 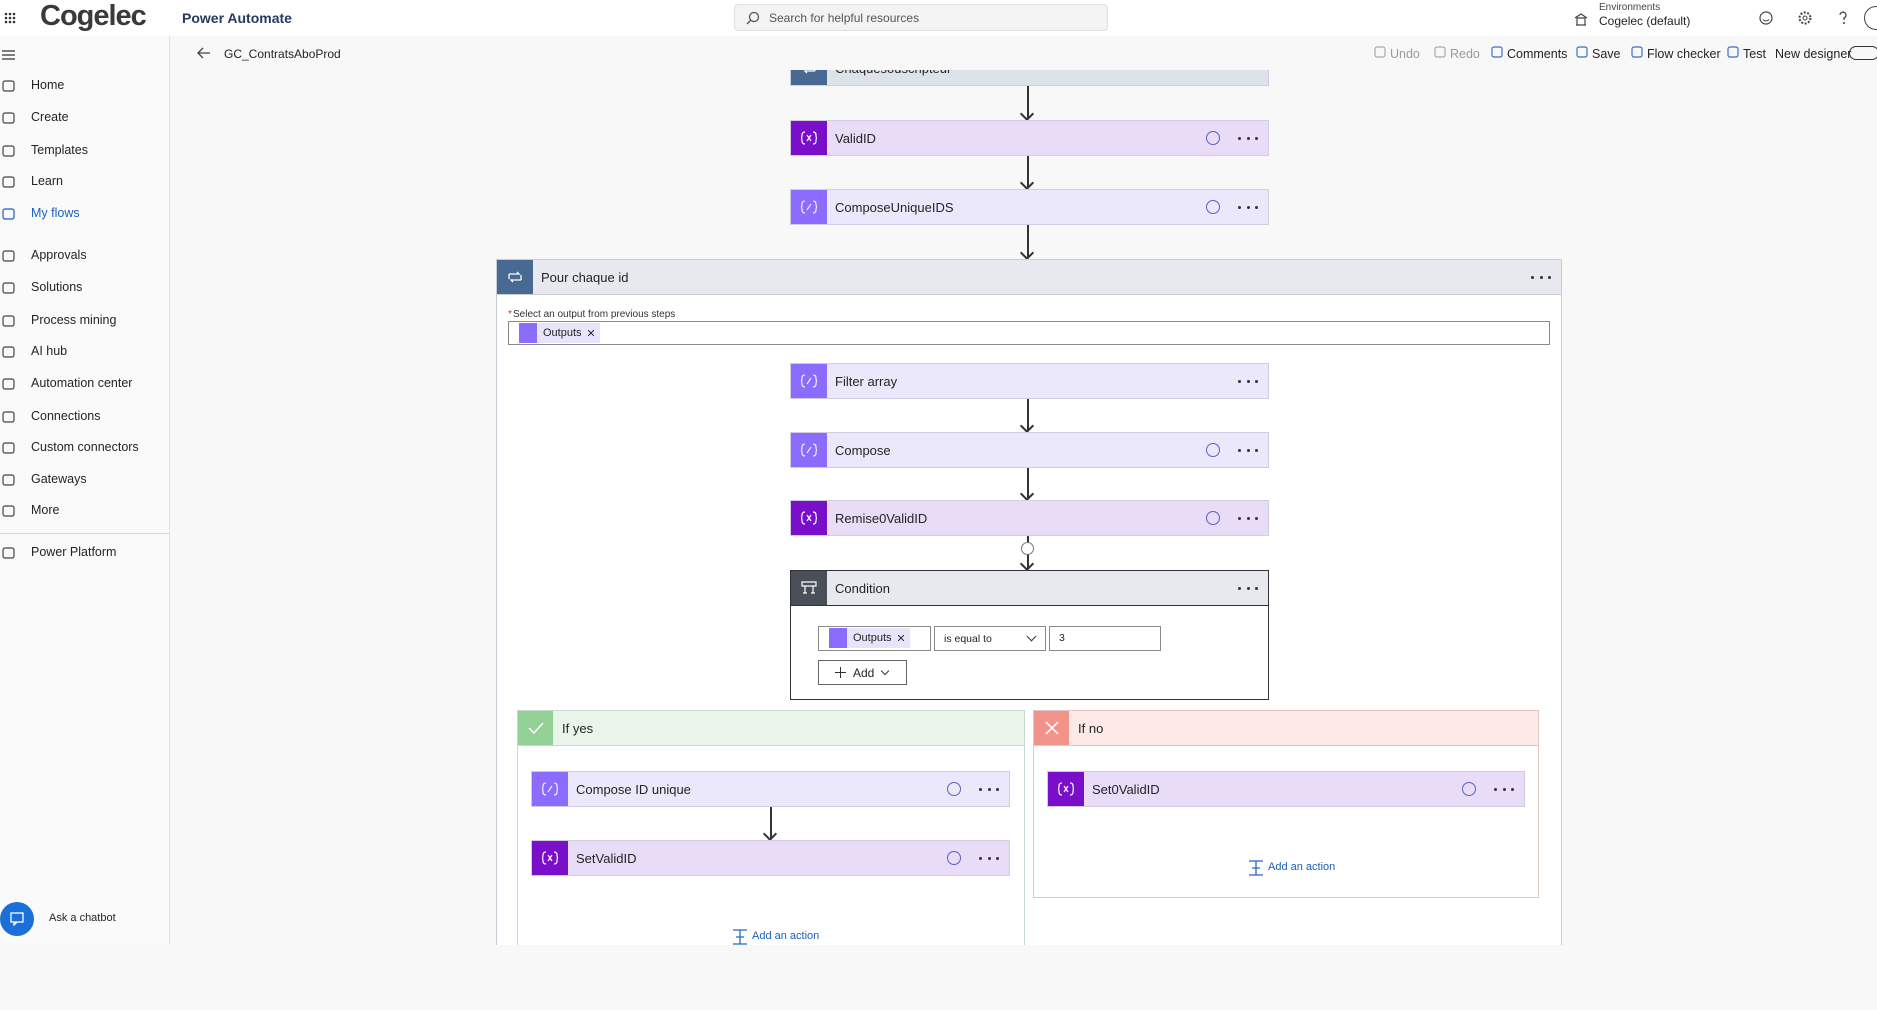 What do you see at coordinates (82, 918) in the screenshot?
I see `chatbot-label: Ask a chatbot` at bounding box center [82, 918].